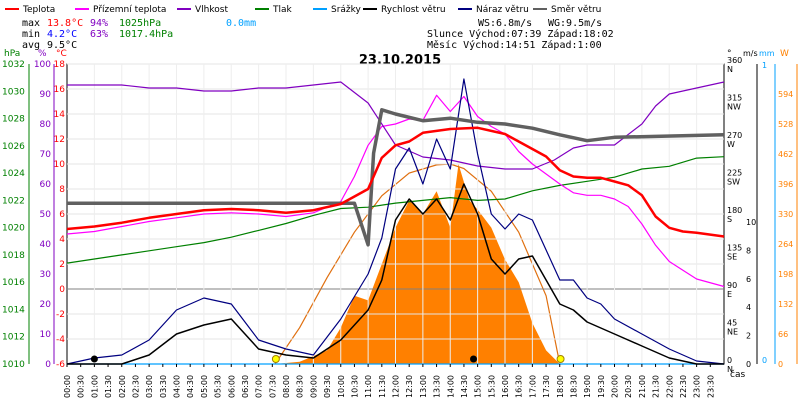  Describe the element at coordinates (60, 115) in the screenshot. I see `temperature-tick-label: 14` at that location.